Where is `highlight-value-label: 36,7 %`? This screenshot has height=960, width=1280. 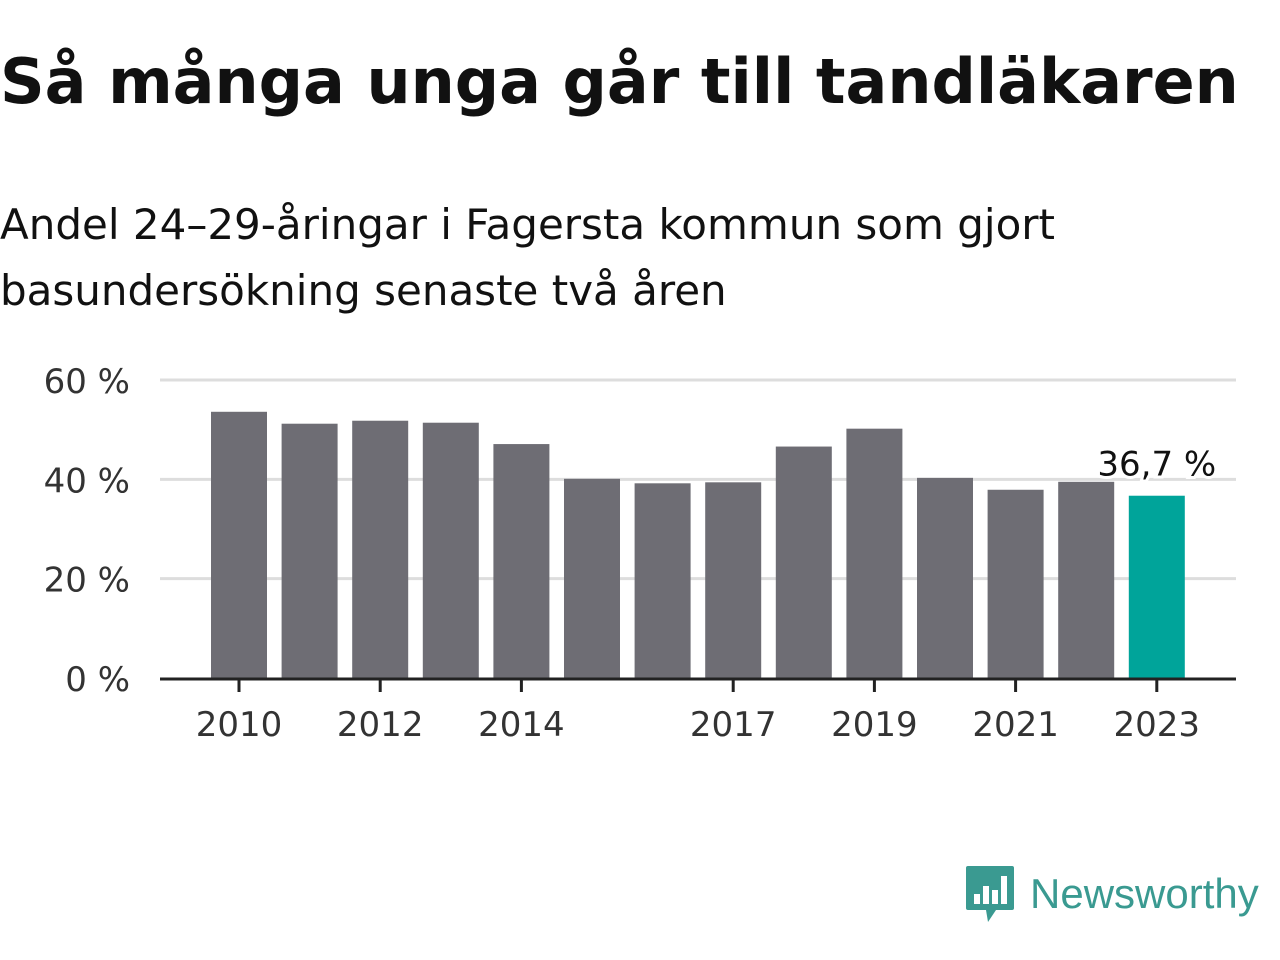
highlight-value-label: 36,7 % is located at coordinates (1156, 465).